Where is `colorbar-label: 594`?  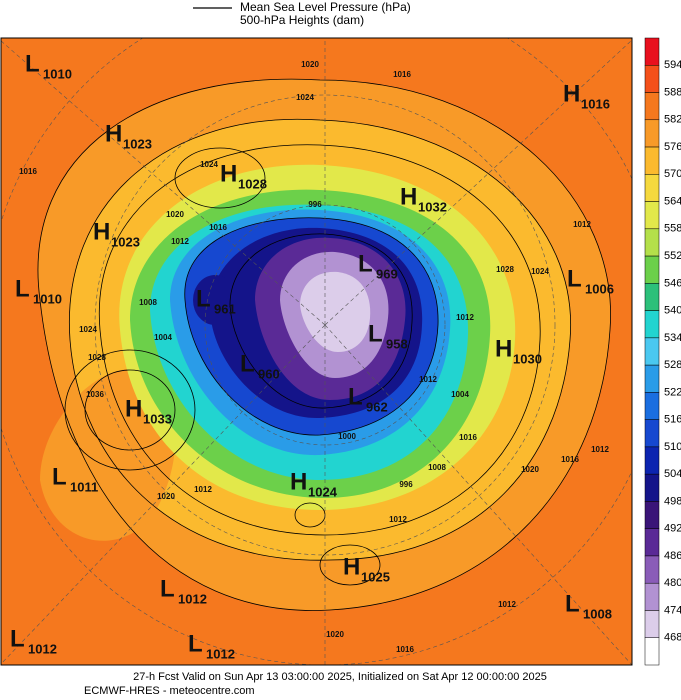
colorbar-label: 594 is located at coordinates (672, 65).